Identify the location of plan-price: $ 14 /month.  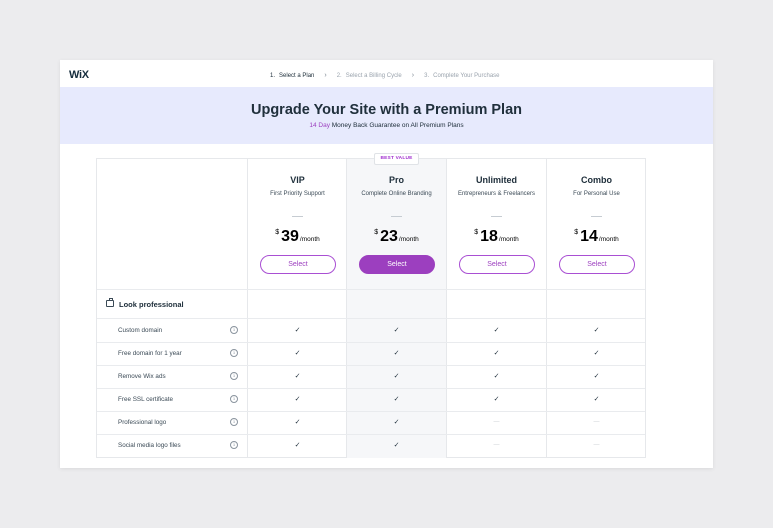
(596, 237).